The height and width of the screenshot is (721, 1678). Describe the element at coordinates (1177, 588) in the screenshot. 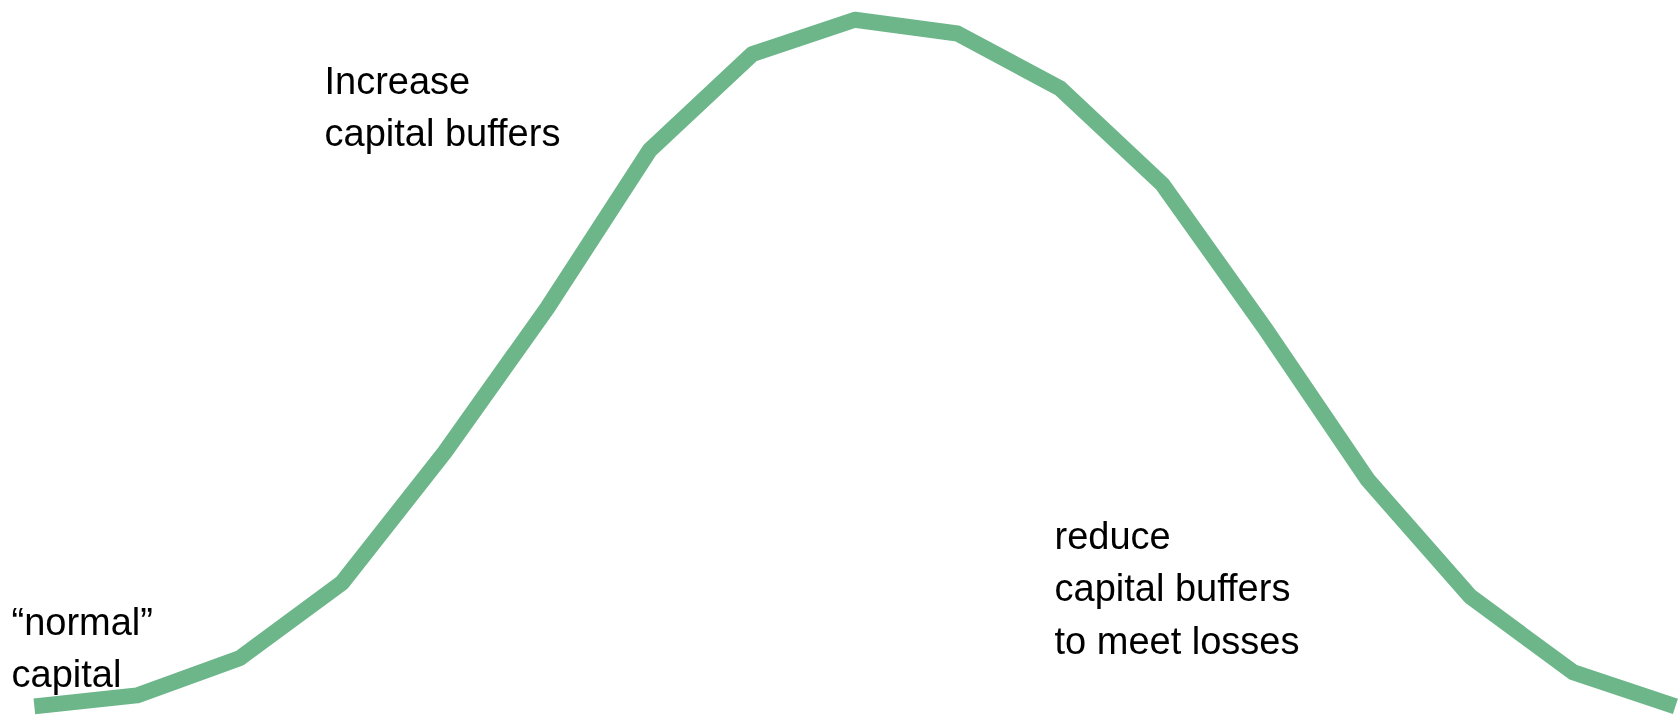

I see `annotation: reduce capital buffers to meet losses` at that location.